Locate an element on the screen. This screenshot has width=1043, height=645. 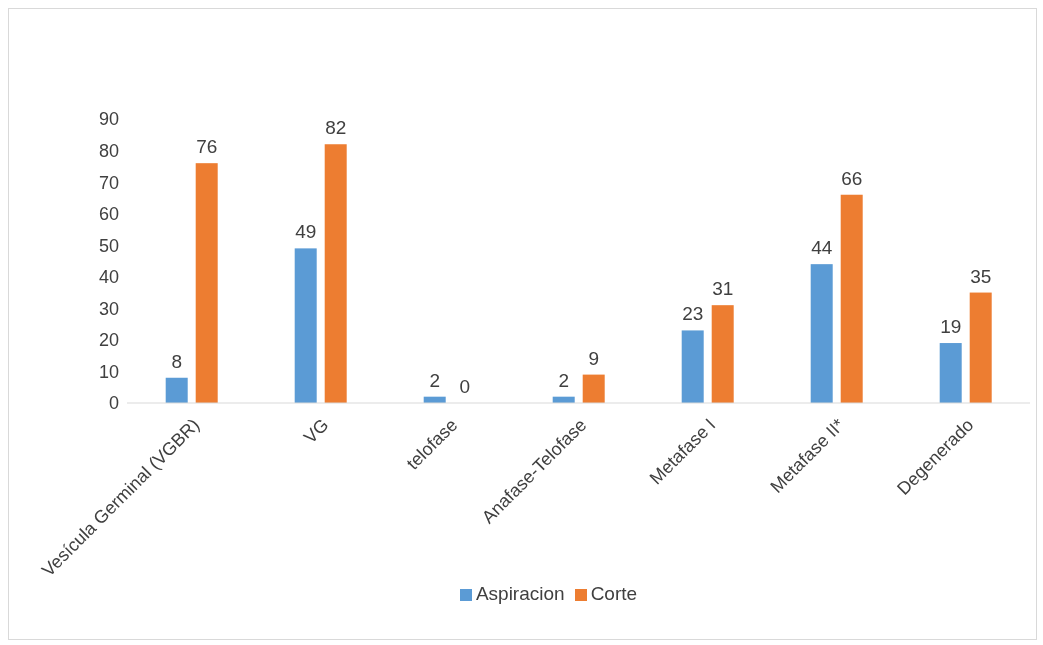
legend-label: Corte is located at coordinates (614, 593).